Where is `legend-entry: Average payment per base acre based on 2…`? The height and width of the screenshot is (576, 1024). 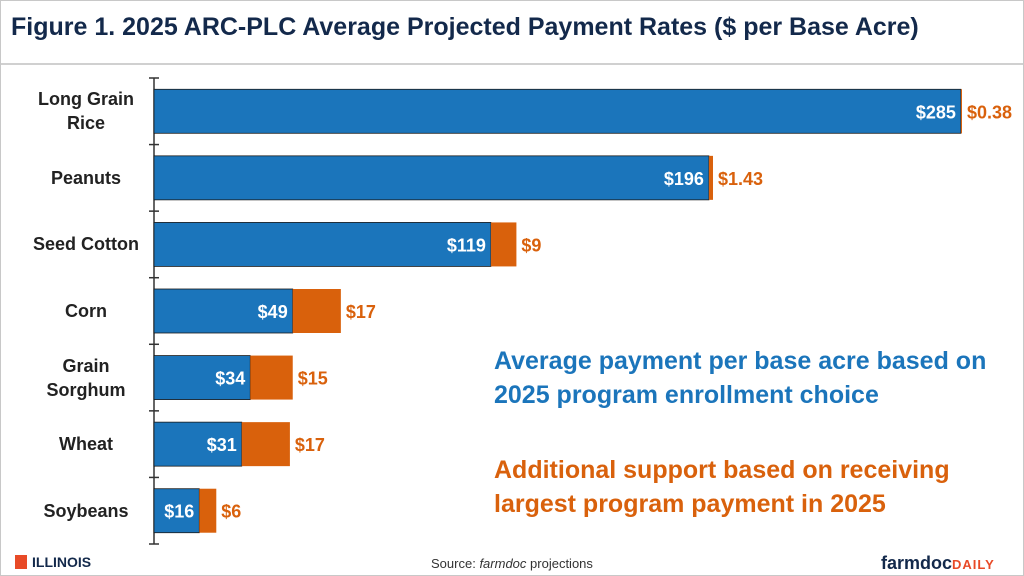 legend-entry: Average payment per base acre based on 2… is located at coordinates (740, 378).